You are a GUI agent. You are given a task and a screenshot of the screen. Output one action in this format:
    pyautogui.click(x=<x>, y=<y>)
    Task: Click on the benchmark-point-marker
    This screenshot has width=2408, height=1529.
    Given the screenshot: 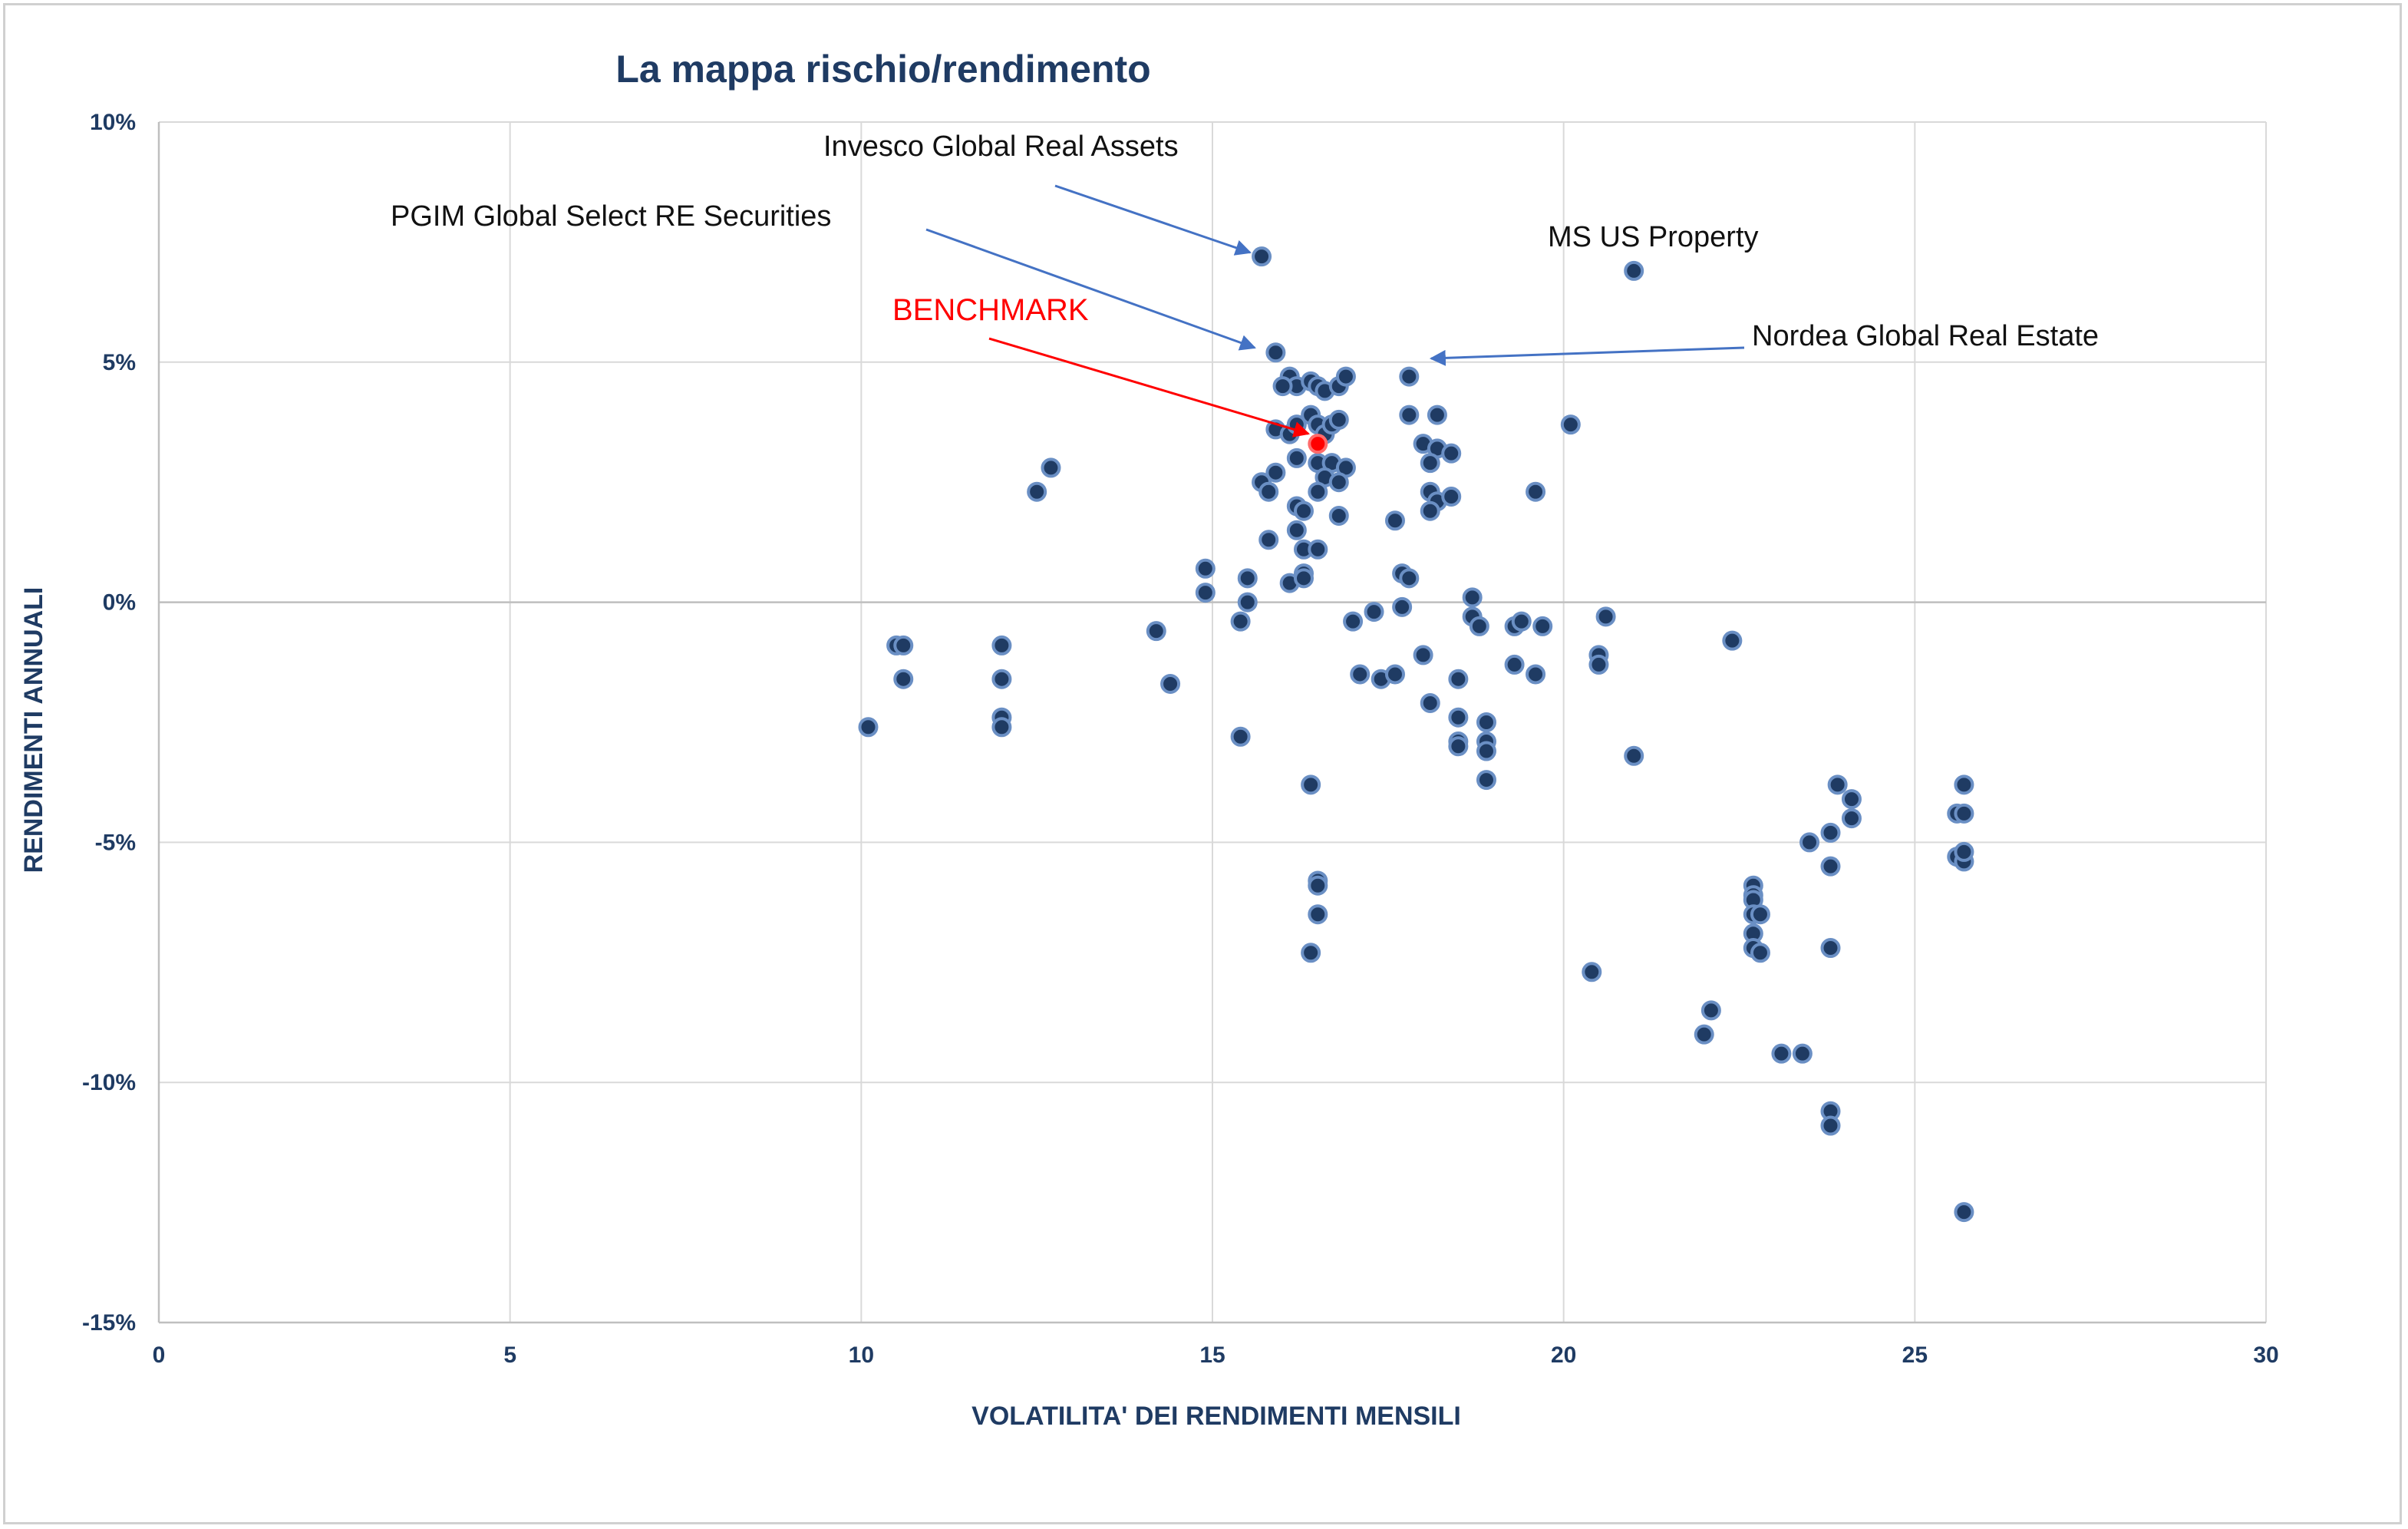 What is the action you would take?
    pyautogui.click(x=1318, y=444)
    